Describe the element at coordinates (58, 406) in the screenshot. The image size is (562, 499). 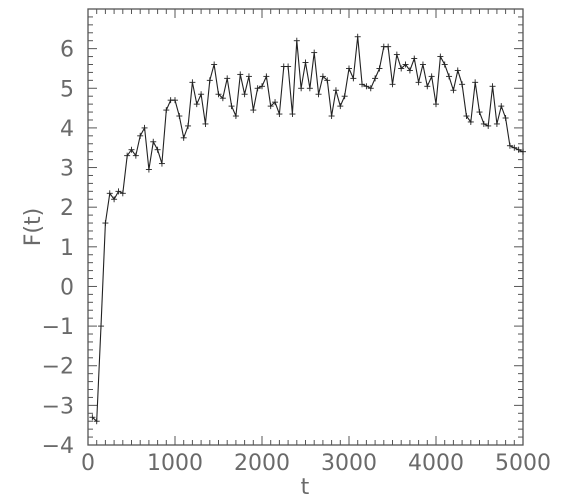
I see `y-tick-label: −3` at that location.